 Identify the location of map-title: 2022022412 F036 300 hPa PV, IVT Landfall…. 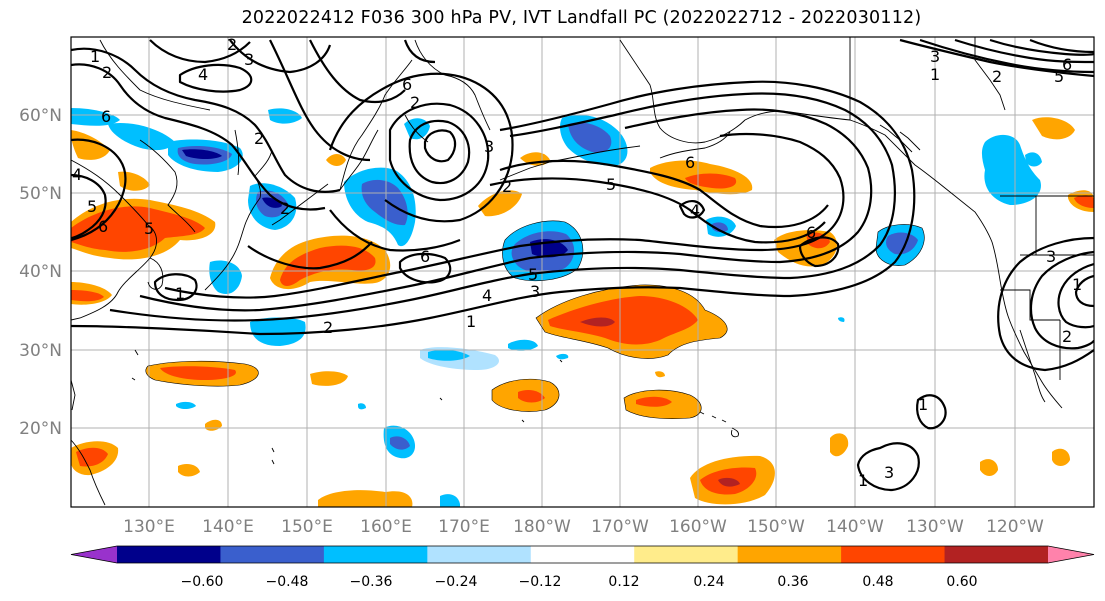
(581, 18).